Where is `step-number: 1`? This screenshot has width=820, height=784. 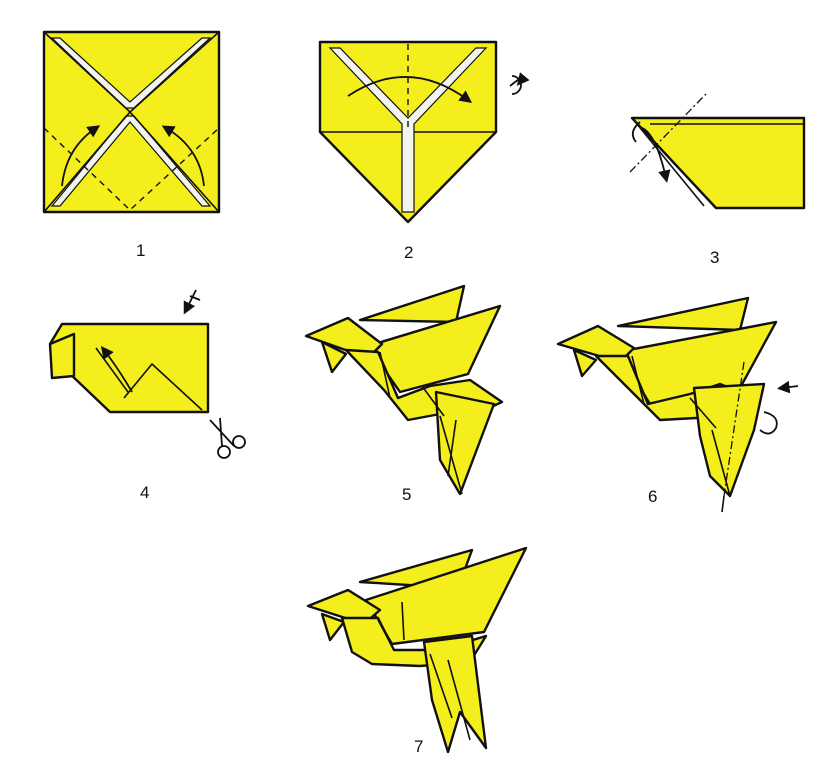
step-number: 1 is located at coordinates (140, 250).